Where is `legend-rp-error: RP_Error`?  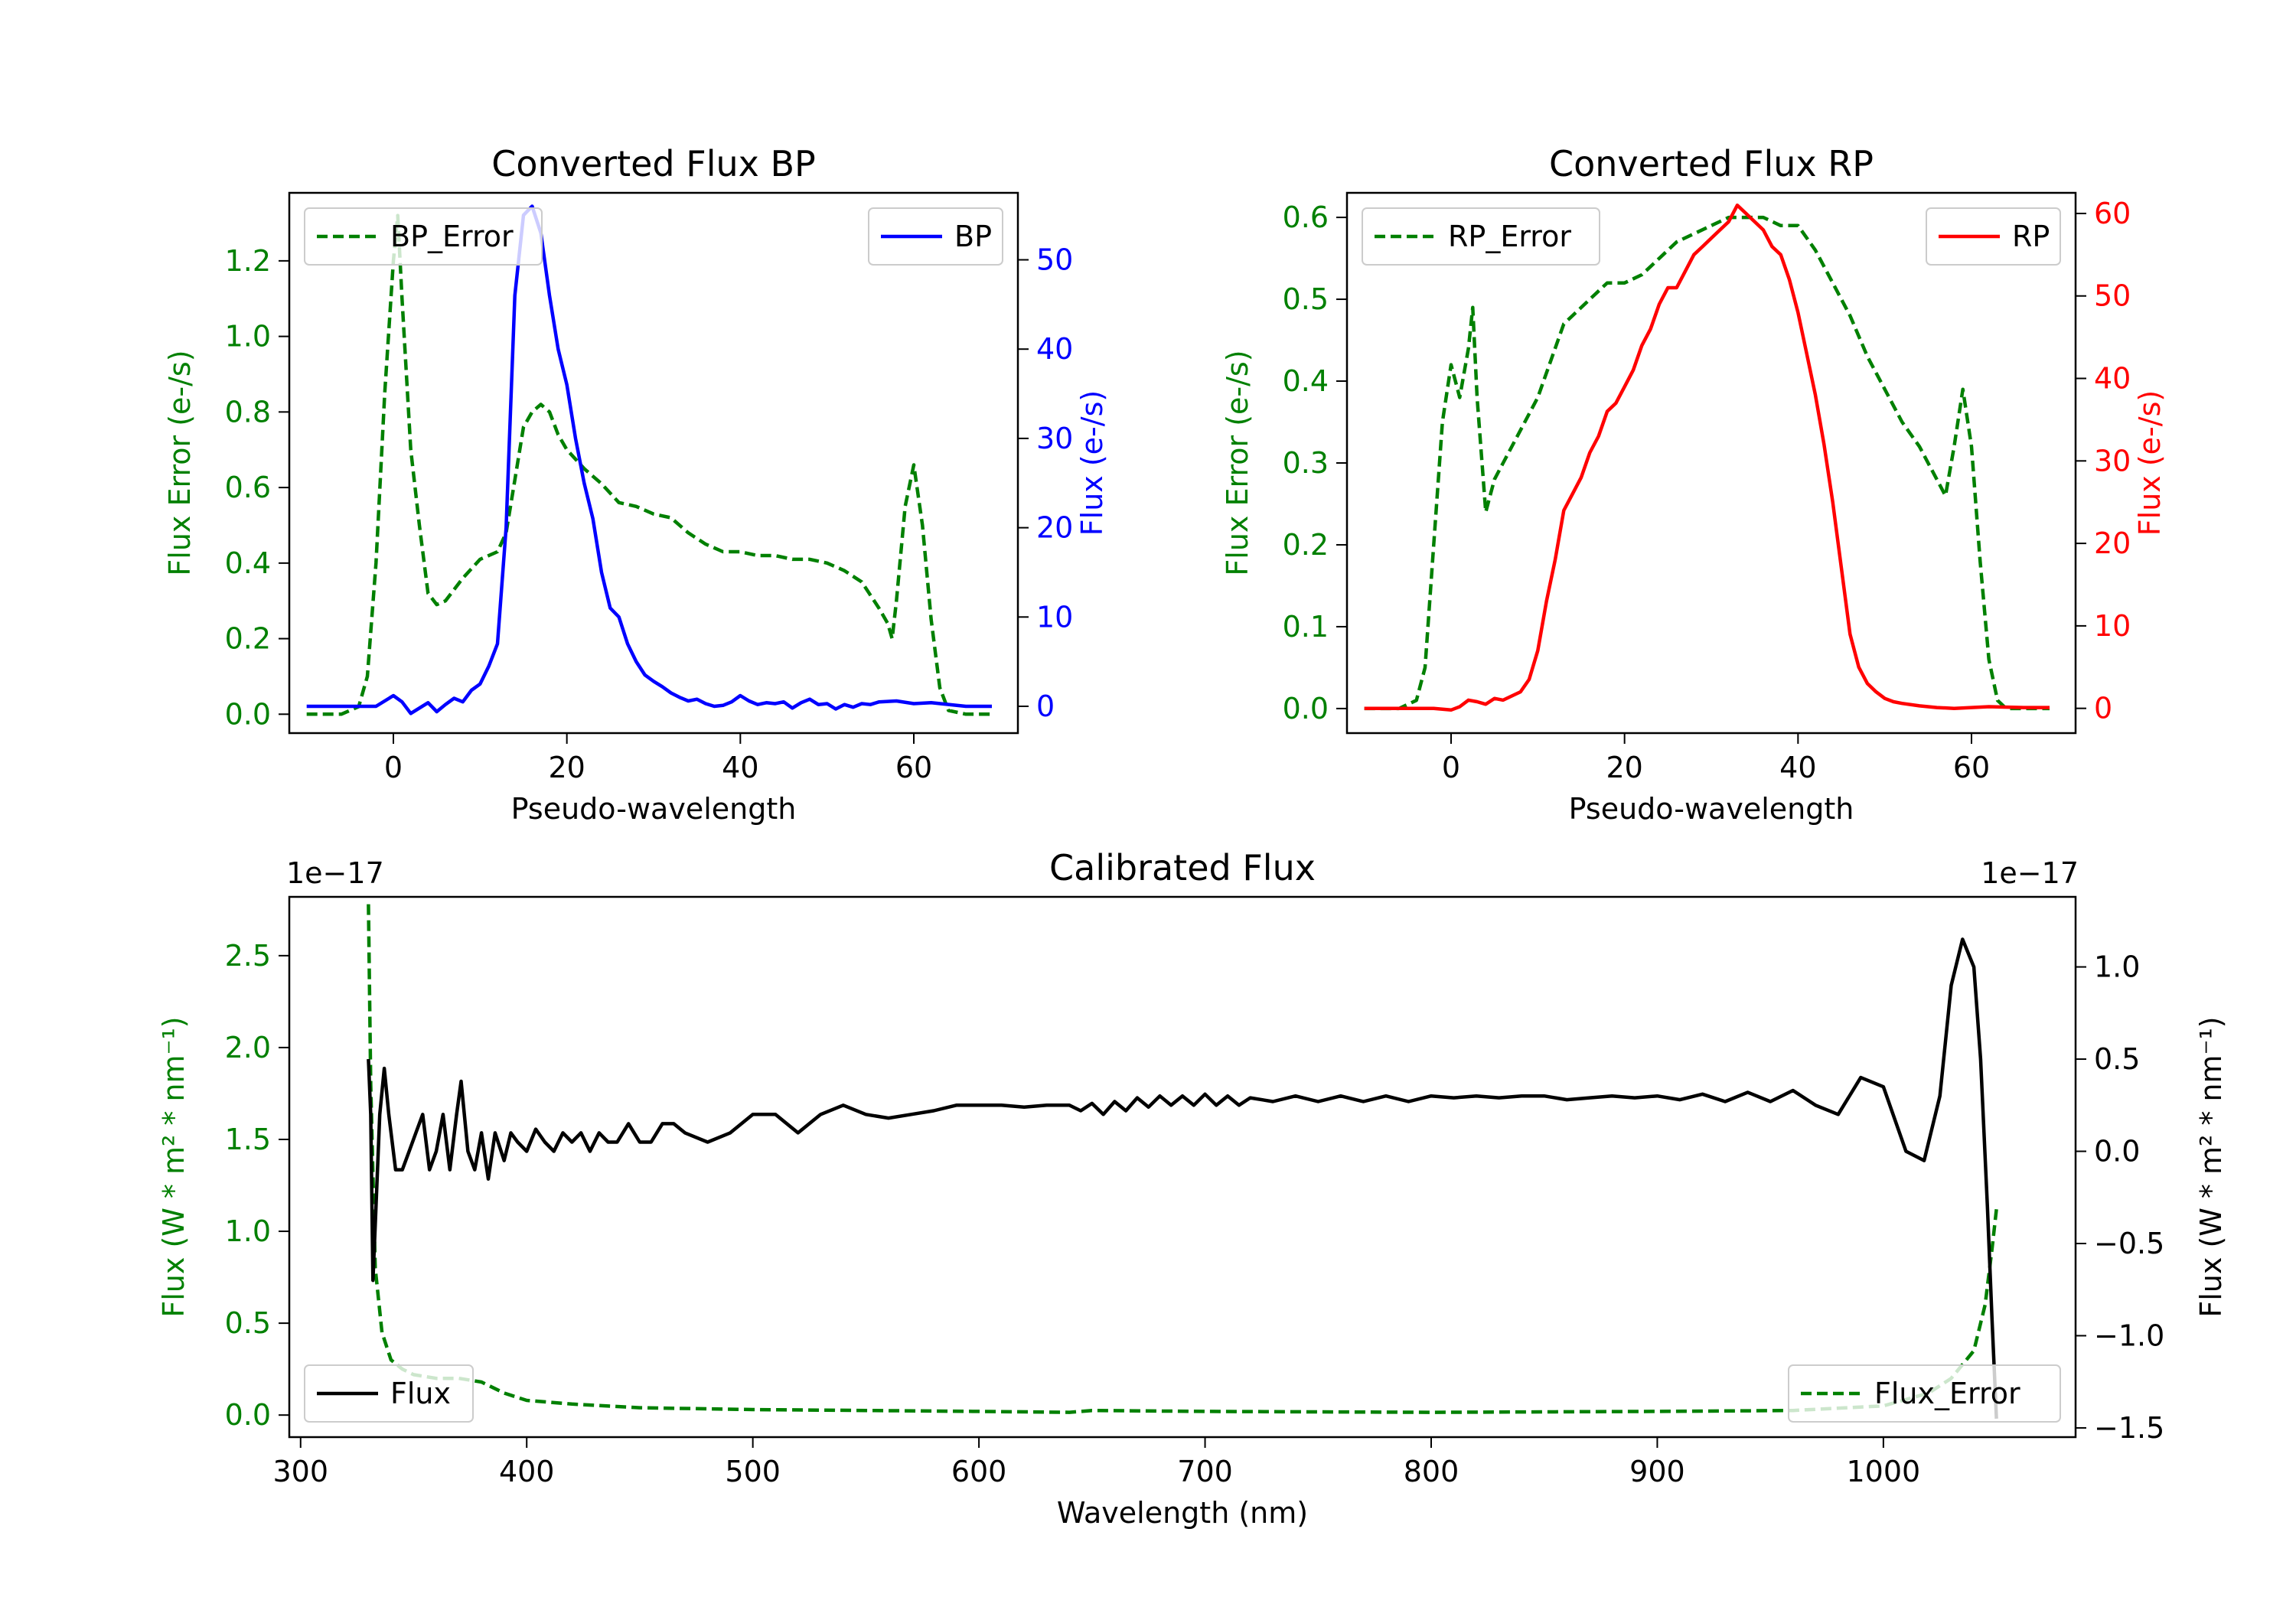 legend-rp-error: RP_Error is located at coordinates (1481, 237).